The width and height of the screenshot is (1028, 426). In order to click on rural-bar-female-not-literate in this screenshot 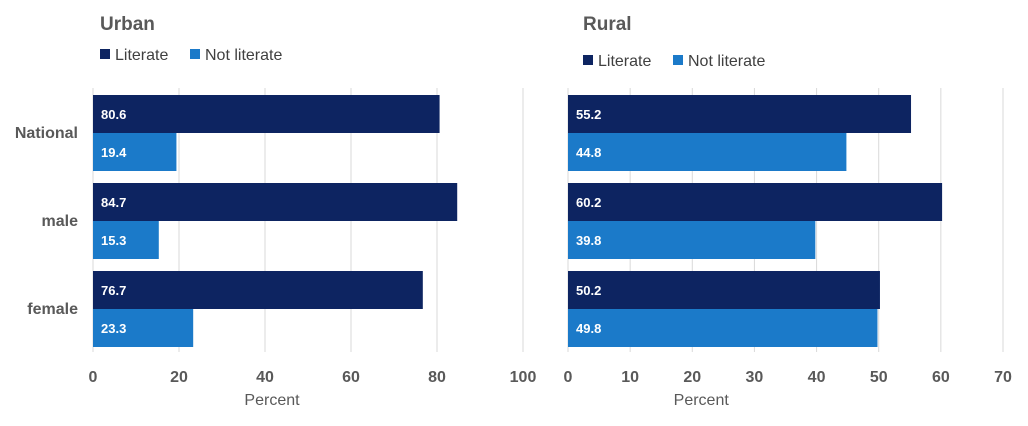, I will do `click(723, 328)`.